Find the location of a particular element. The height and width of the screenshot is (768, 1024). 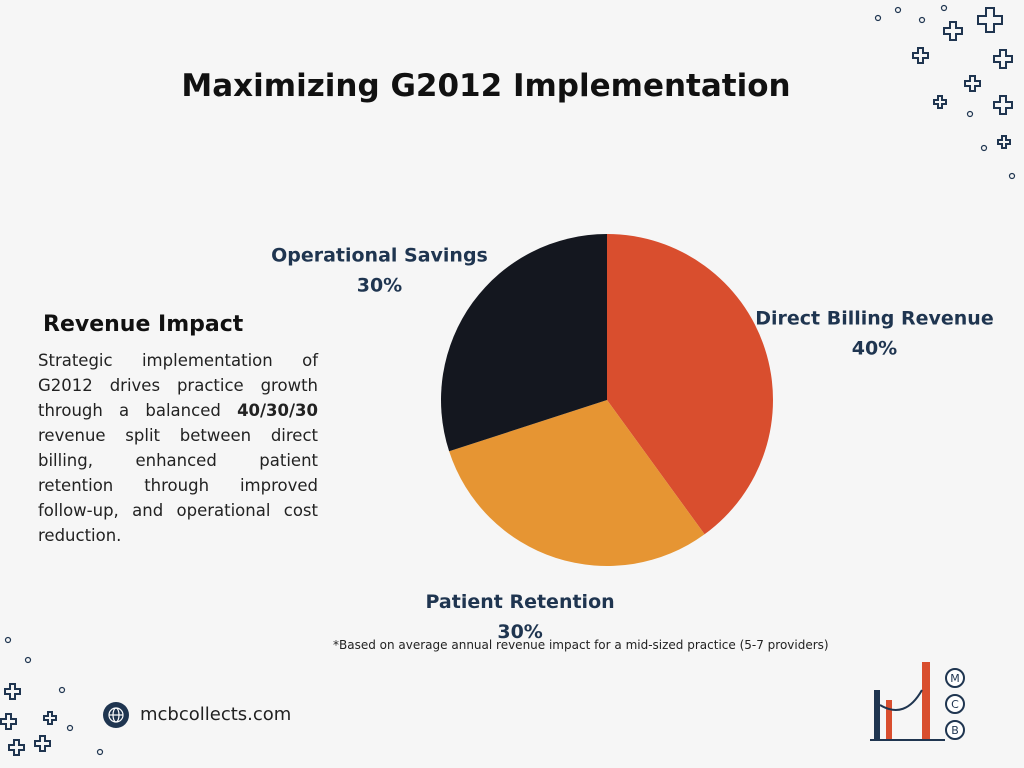

sidebar-heading: Revenue Impact is located at coordinates (143, 324).